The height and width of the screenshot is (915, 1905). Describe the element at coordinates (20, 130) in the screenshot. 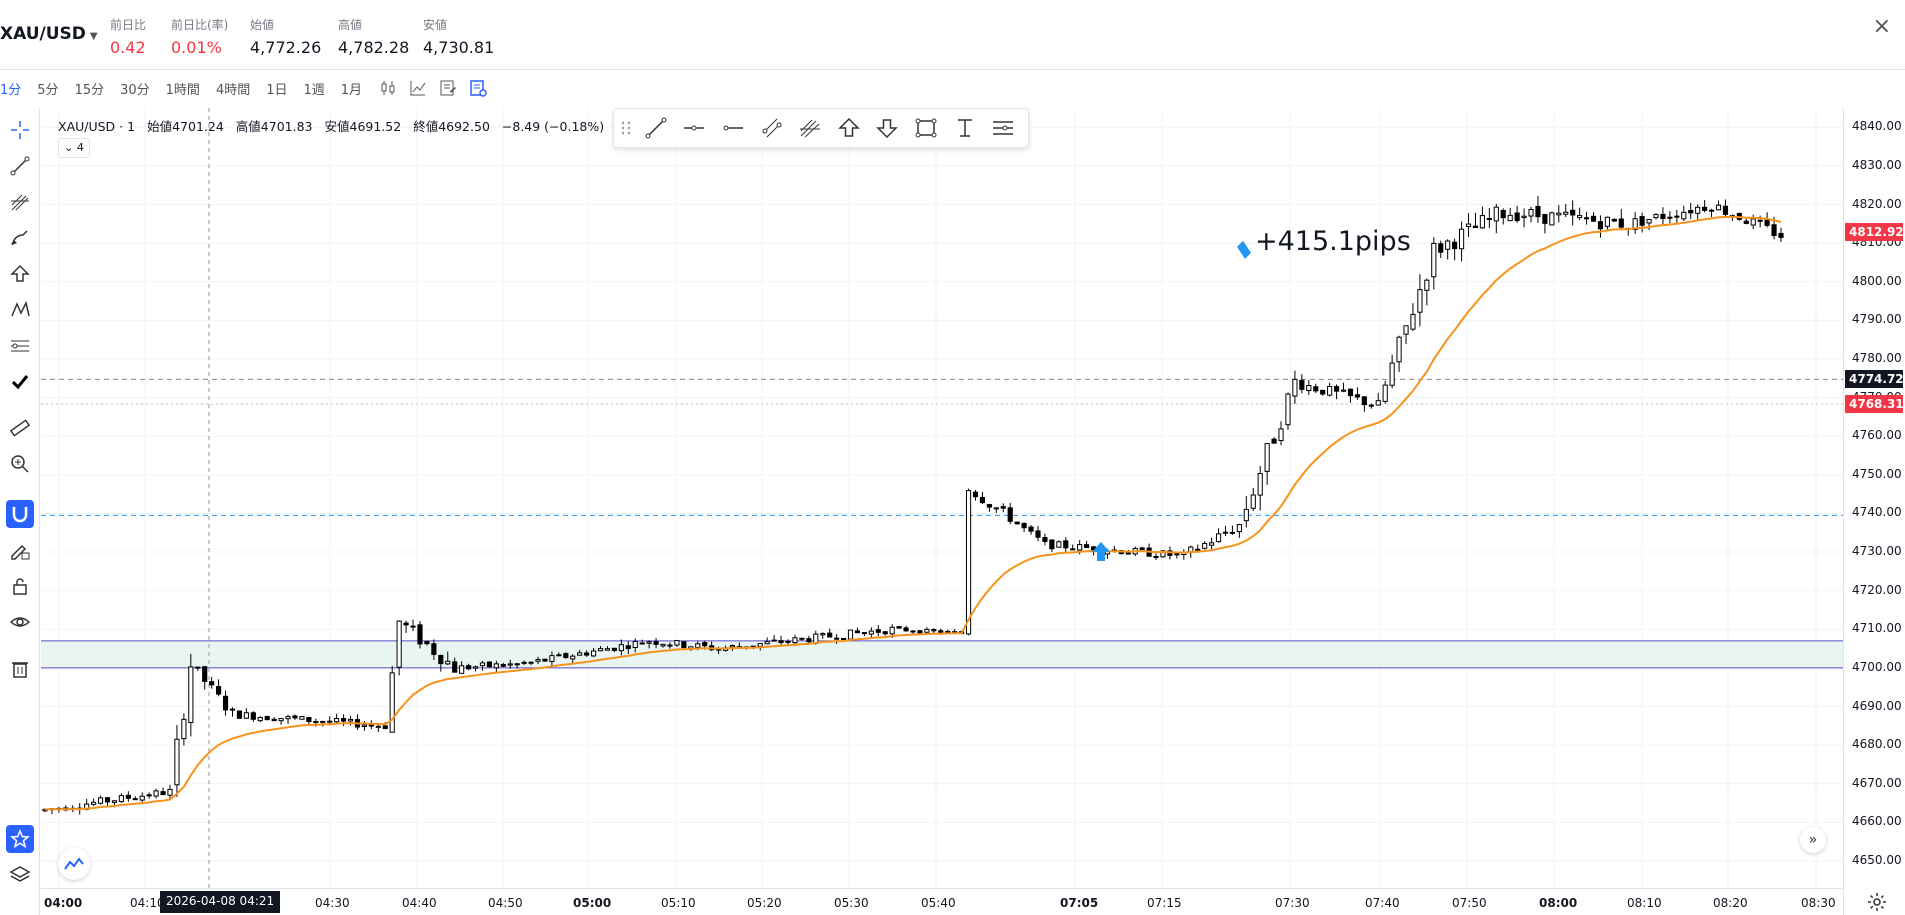

I see `crosshair-icon` at that location.